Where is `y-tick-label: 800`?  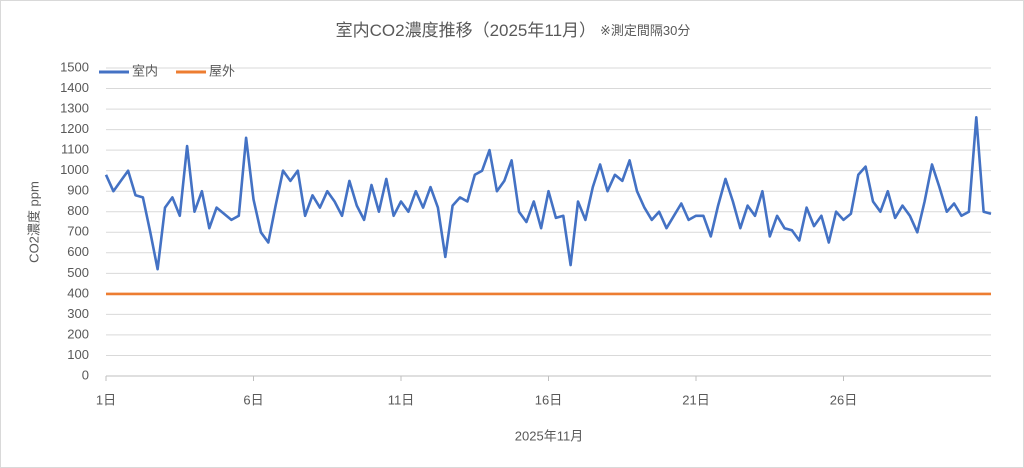 y-tick-label: 800 is located at coordinates (78, 210).